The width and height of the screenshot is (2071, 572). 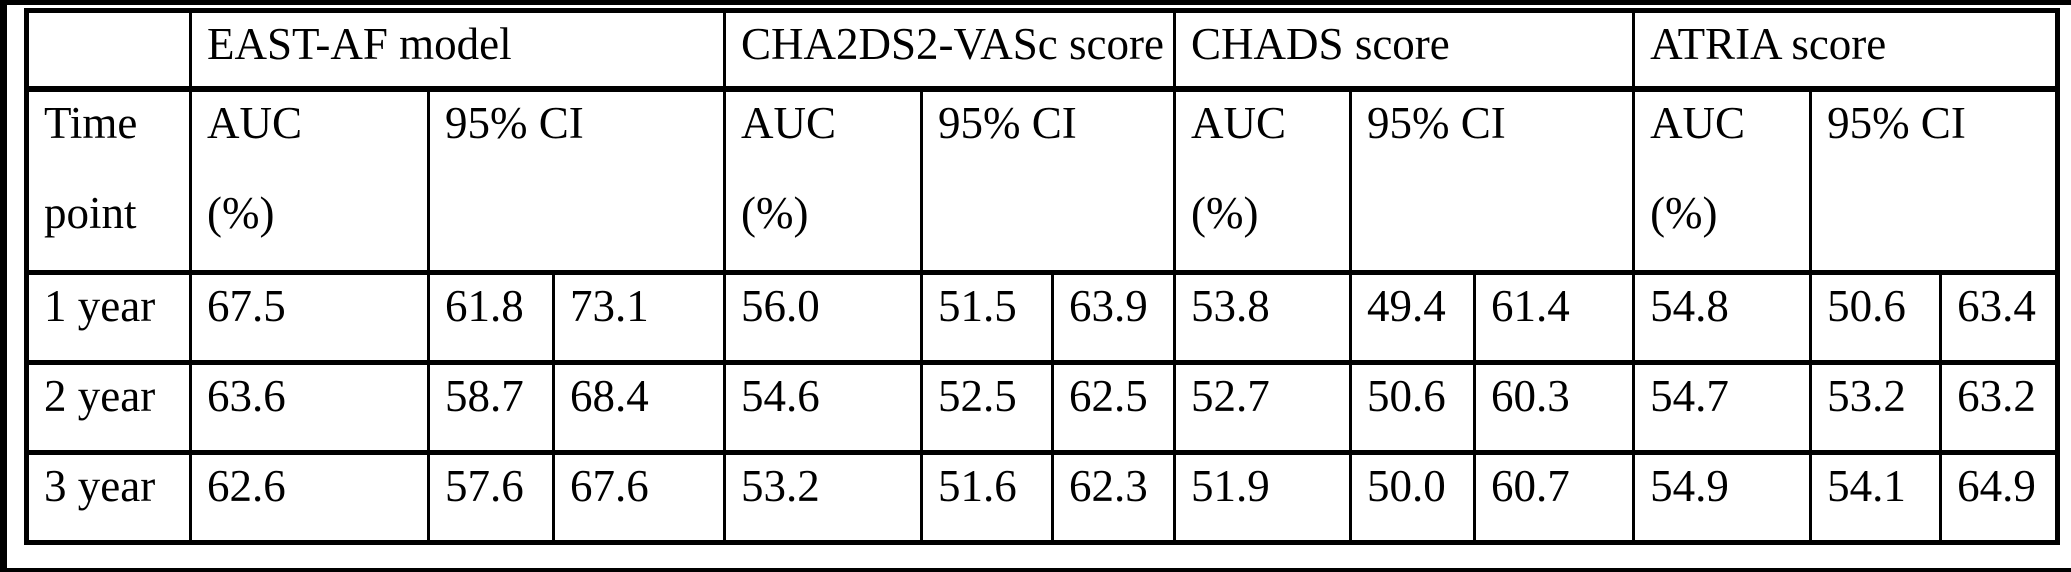 What do you see at coordinates (1114, 497) in the screenshot?
I see `cha2ds2-vasc-ci-high-cell: 62.3` at bounding box center [1114, 497].